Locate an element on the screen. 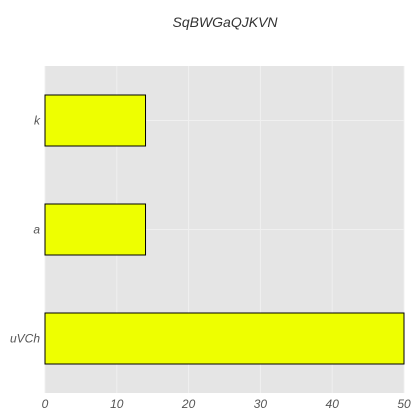 The image size is (420, 420). bar-k is located at coordinates (95, 120).